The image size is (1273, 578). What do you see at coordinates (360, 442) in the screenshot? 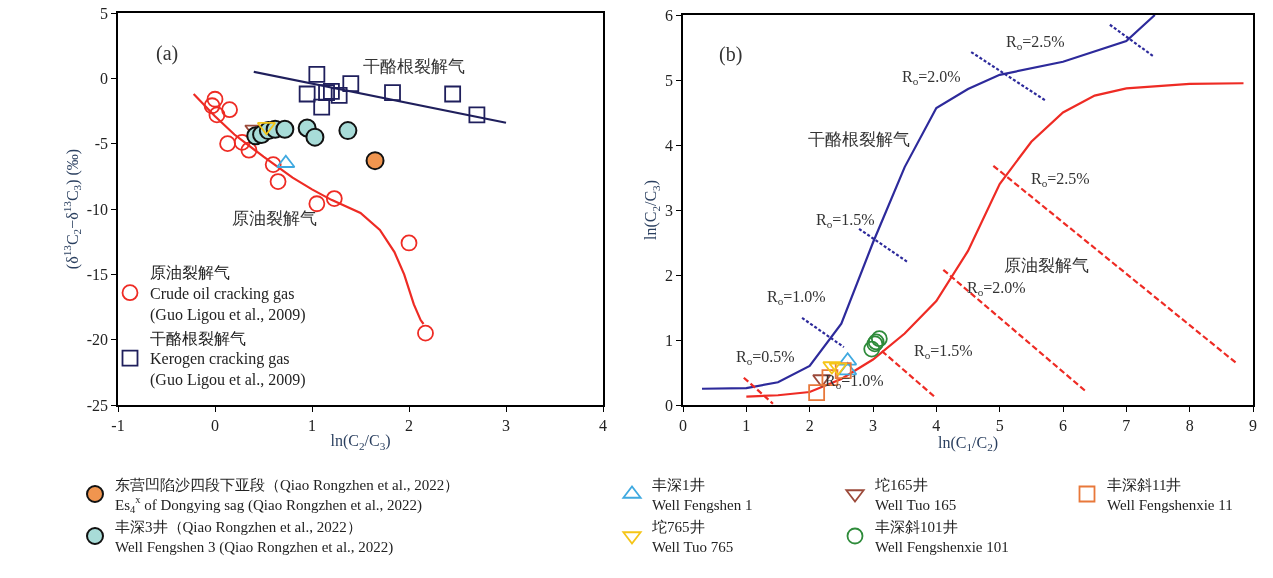
I see `x-axis-title: ln(C$_{2}$/C$_{3}$)` at bounding box center [360, 442].